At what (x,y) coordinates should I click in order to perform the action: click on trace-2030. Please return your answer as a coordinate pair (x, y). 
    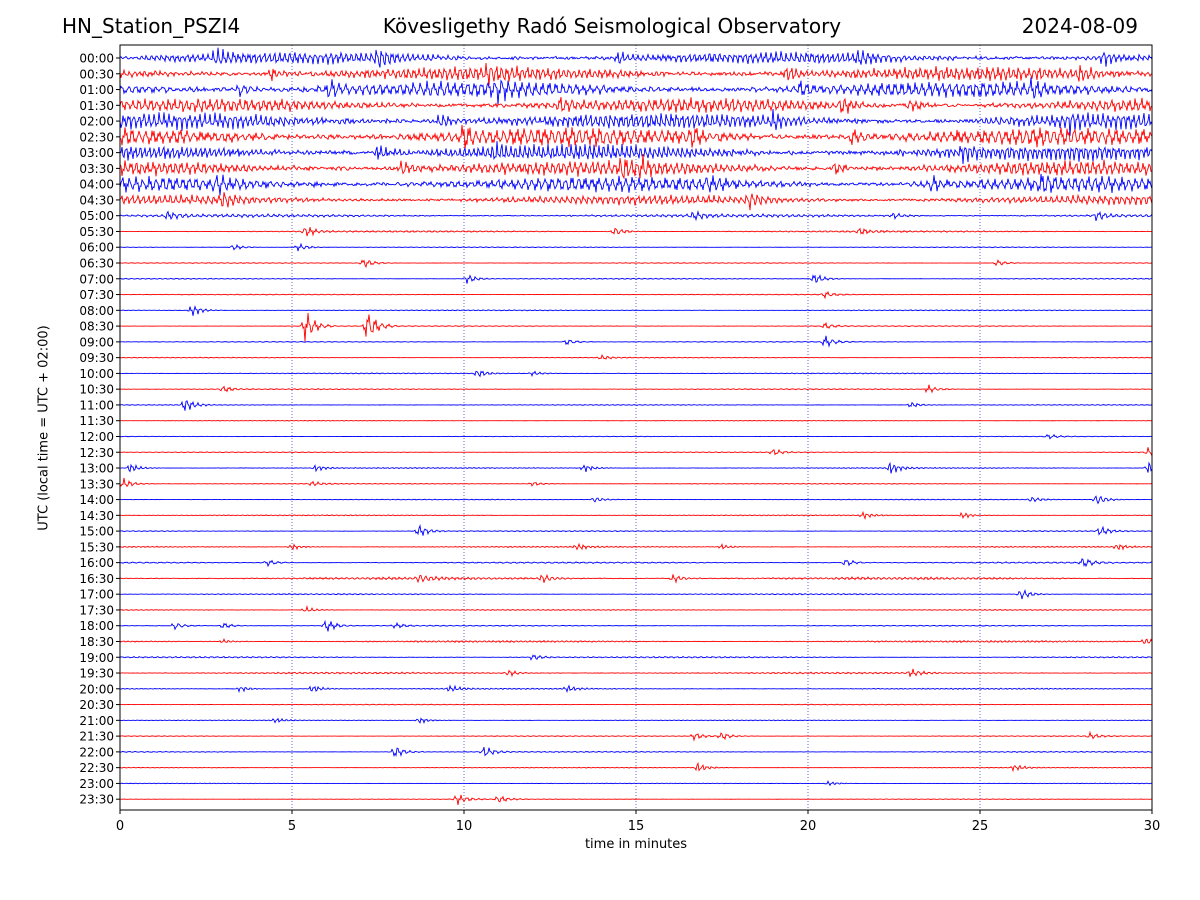
    Looking at the image, I should click on (636, 704).